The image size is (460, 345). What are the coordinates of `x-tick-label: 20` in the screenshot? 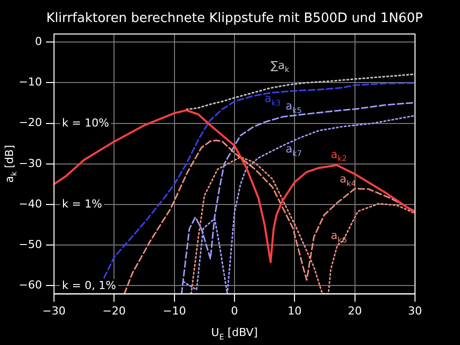 It's located at (355, 311).